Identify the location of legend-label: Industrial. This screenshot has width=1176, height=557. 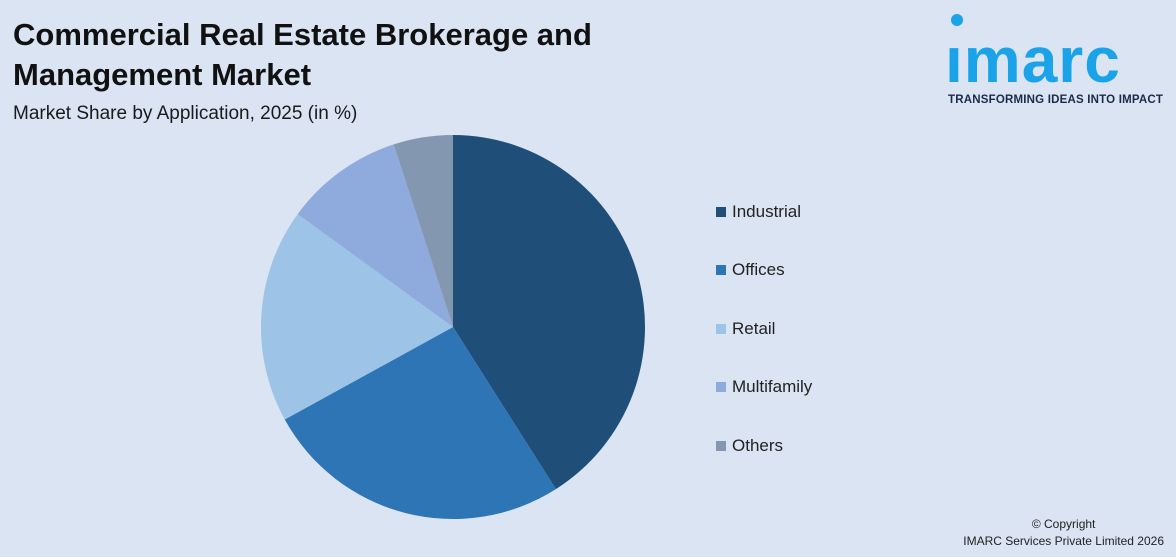
(766, 211).